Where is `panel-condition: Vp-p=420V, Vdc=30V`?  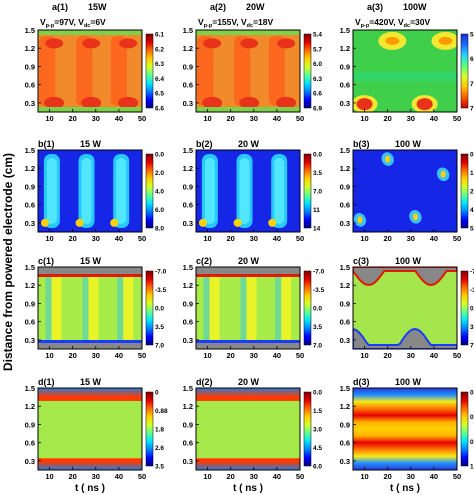 panel-condition: Vp-p=420V, Vdc=30V is located at coordinates (393, 23).